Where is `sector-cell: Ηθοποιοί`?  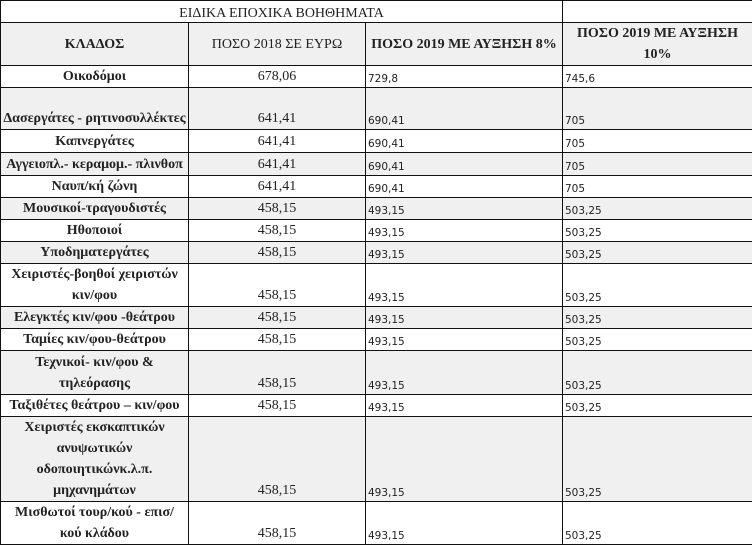 sector-cell: Ηθοποιοί is located at coordinates (95, 231).